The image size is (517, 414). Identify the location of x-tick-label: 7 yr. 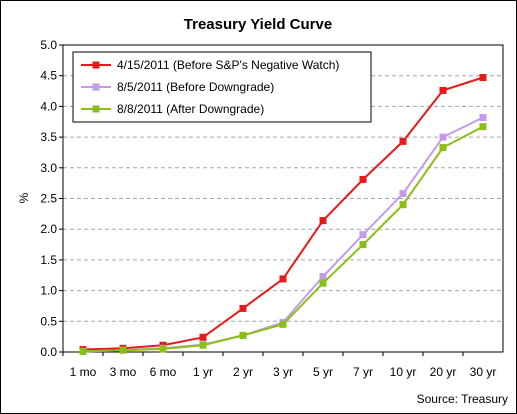
(363, 372).